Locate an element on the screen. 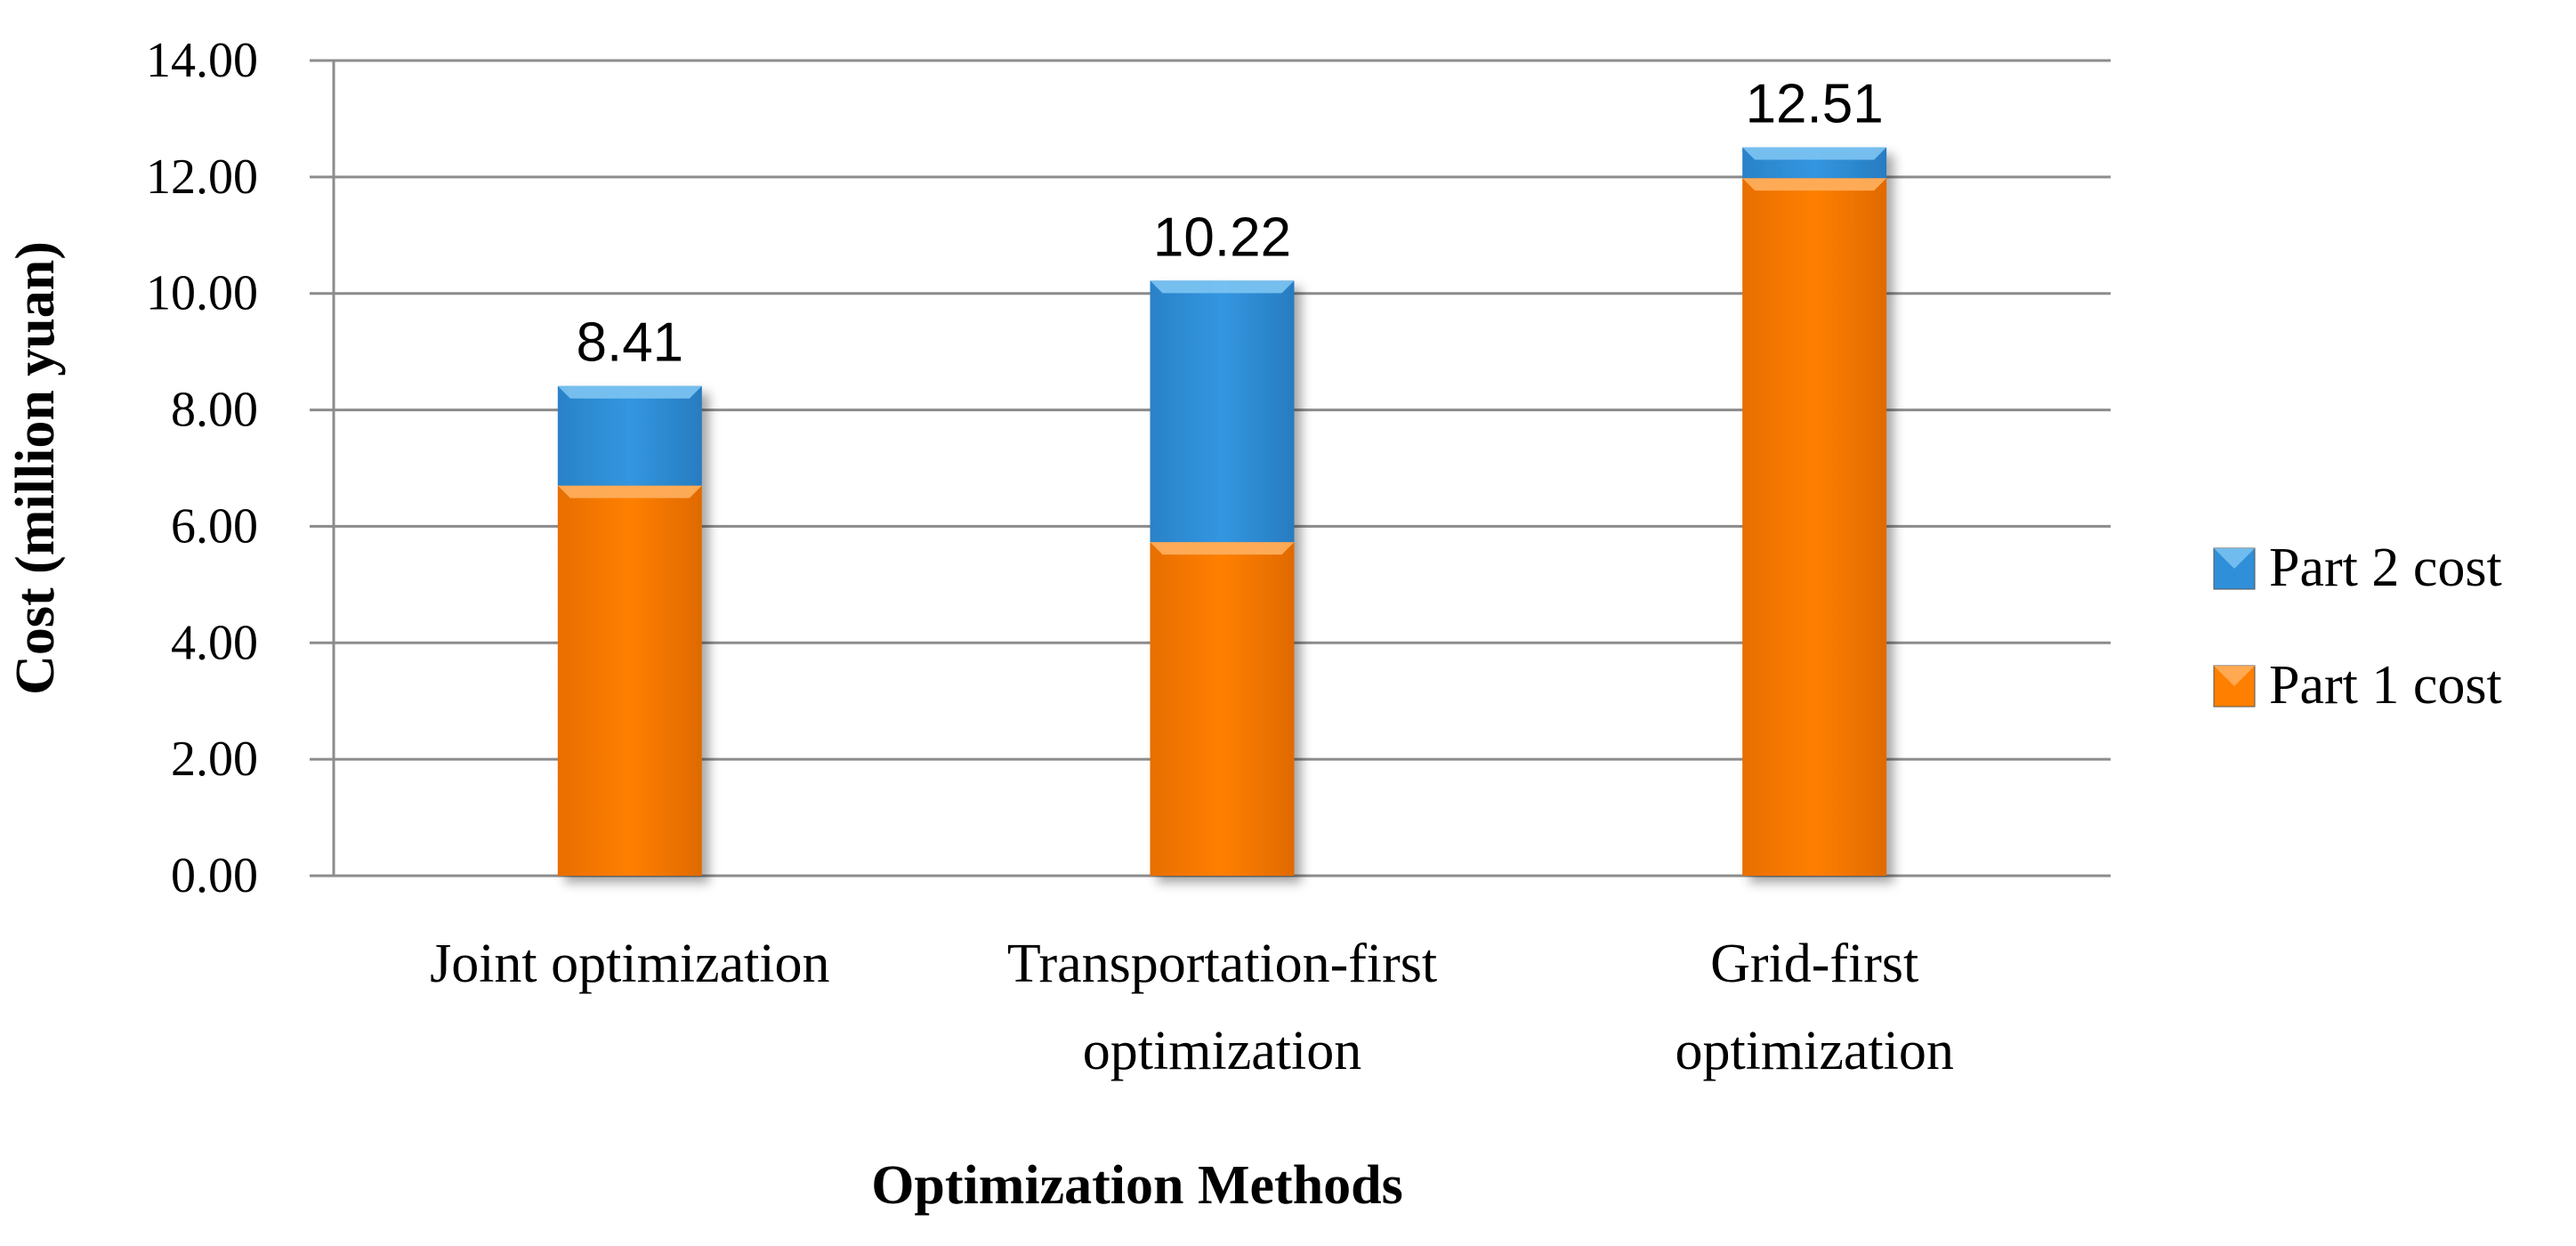 Image resolution: width=2576 pixels, height=1246 pixels. x-tick-label: Grid-first is located at coordinates (1814, 964).